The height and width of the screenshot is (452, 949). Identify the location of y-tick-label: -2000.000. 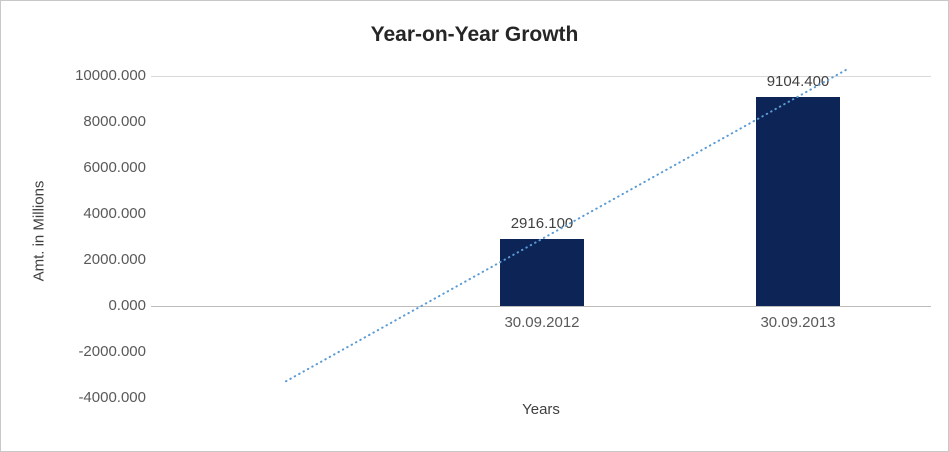
(112, 351).